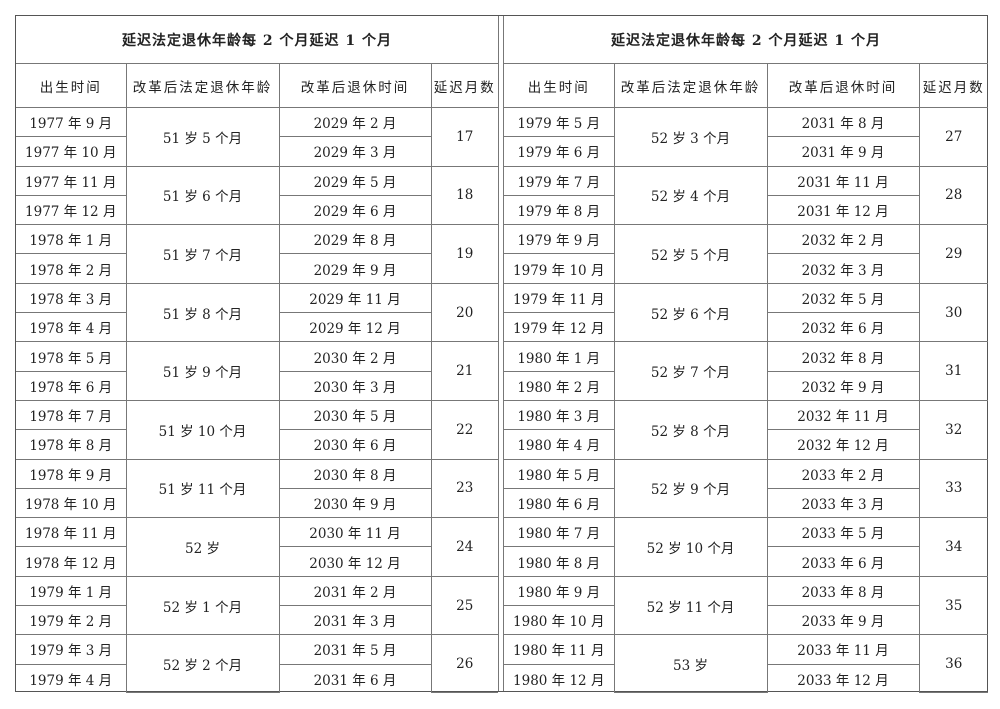  What do you see at coordinates (843, 473) in the screenshot?
I see `retirement-time: 2033 年 2 月` at bounding box center [843, 473].